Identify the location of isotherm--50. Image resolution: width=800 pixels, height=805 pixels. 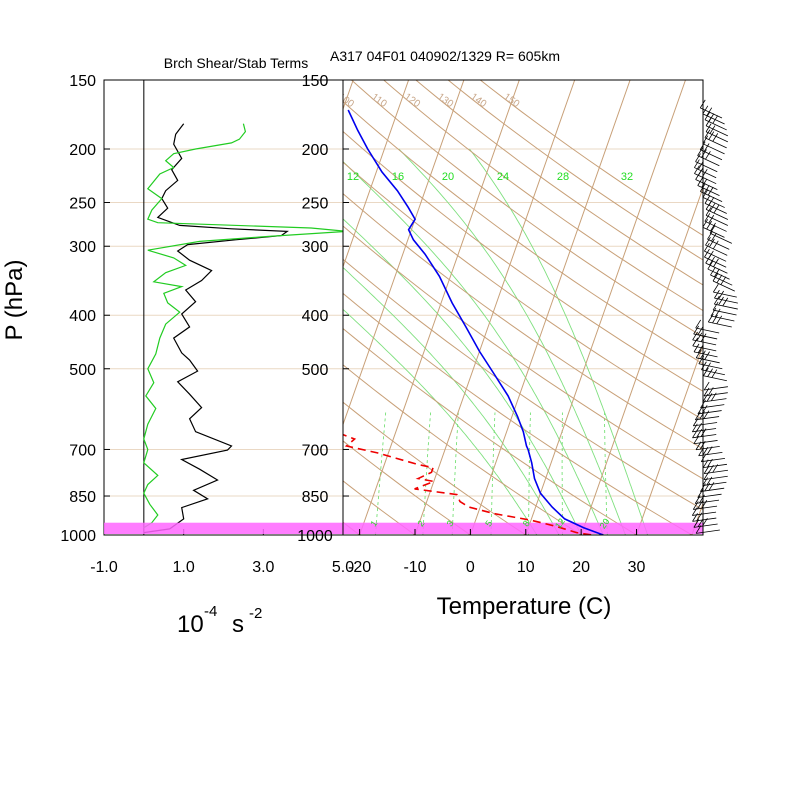
(274, 307).